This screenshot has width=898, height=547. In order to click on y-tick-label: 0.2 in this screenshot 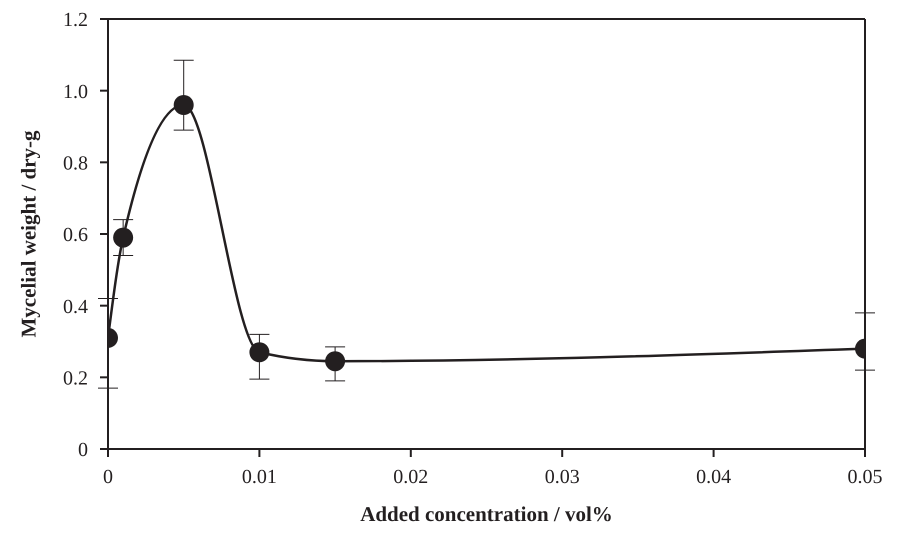, I will do `click(75, 378)`.